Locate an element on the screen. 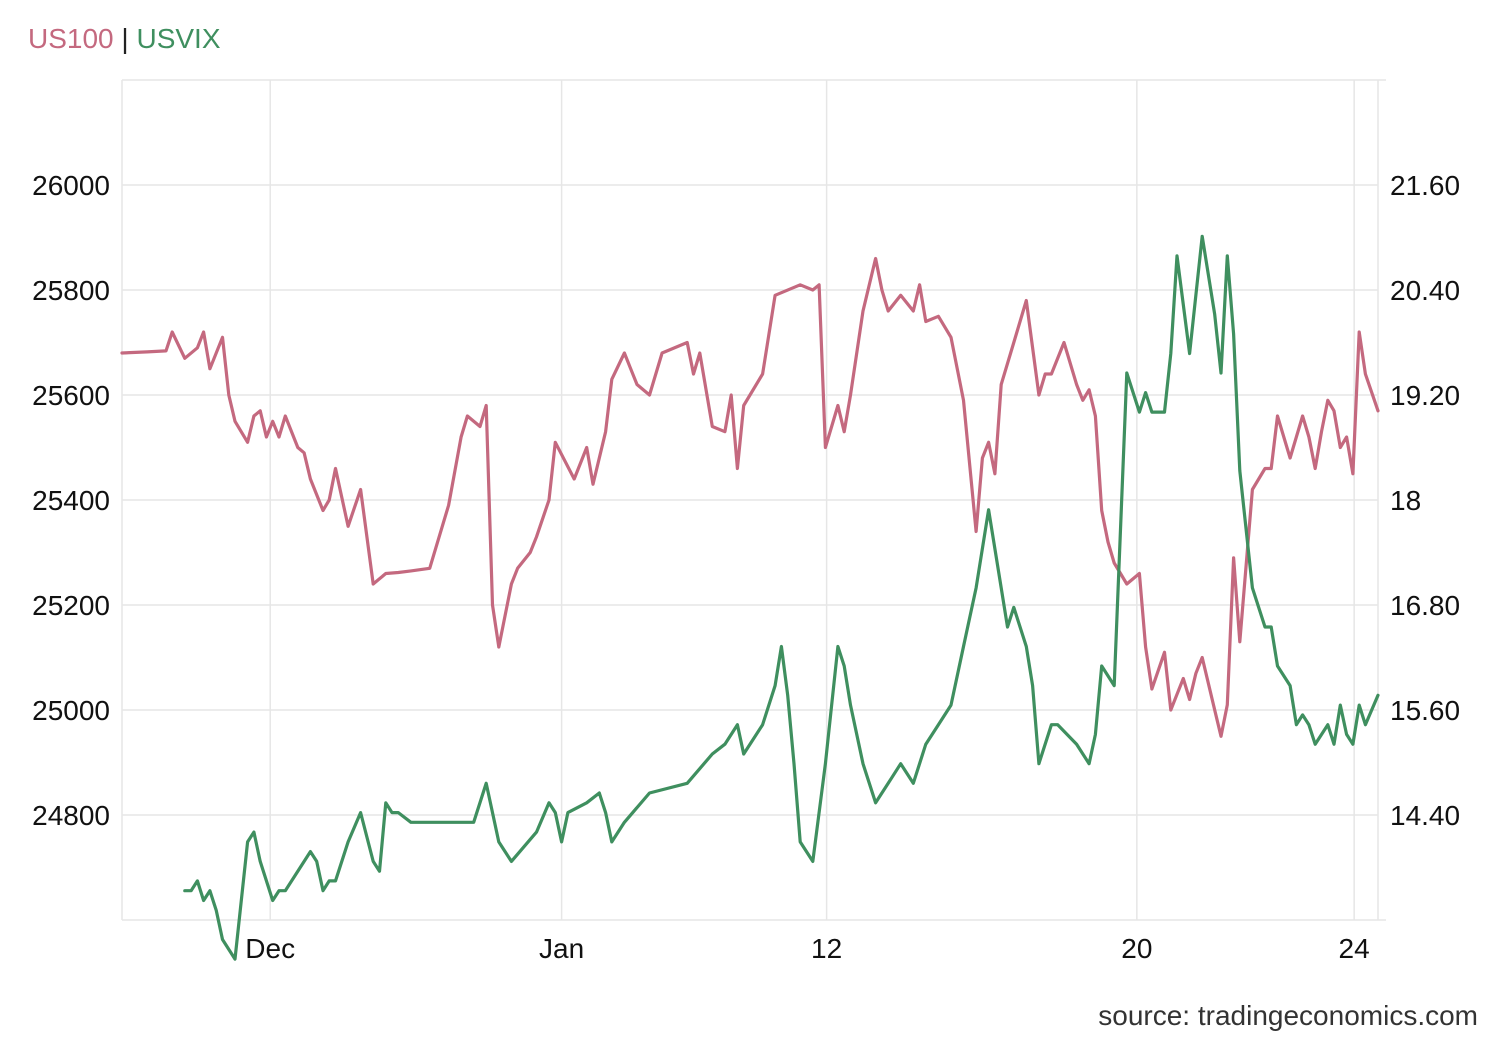 This screenshot has width=1500, height=1040. left-tick-label: 25800 is located at coordinates (71, 290).